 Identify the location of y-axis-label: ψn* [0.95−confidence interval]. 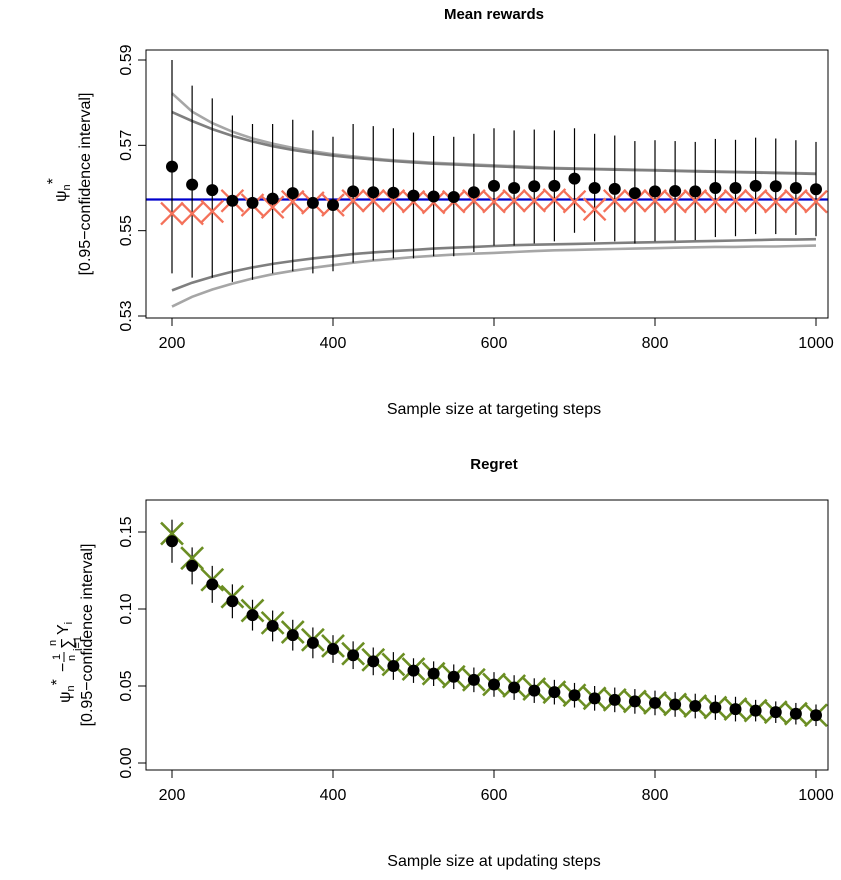
(69, 184).